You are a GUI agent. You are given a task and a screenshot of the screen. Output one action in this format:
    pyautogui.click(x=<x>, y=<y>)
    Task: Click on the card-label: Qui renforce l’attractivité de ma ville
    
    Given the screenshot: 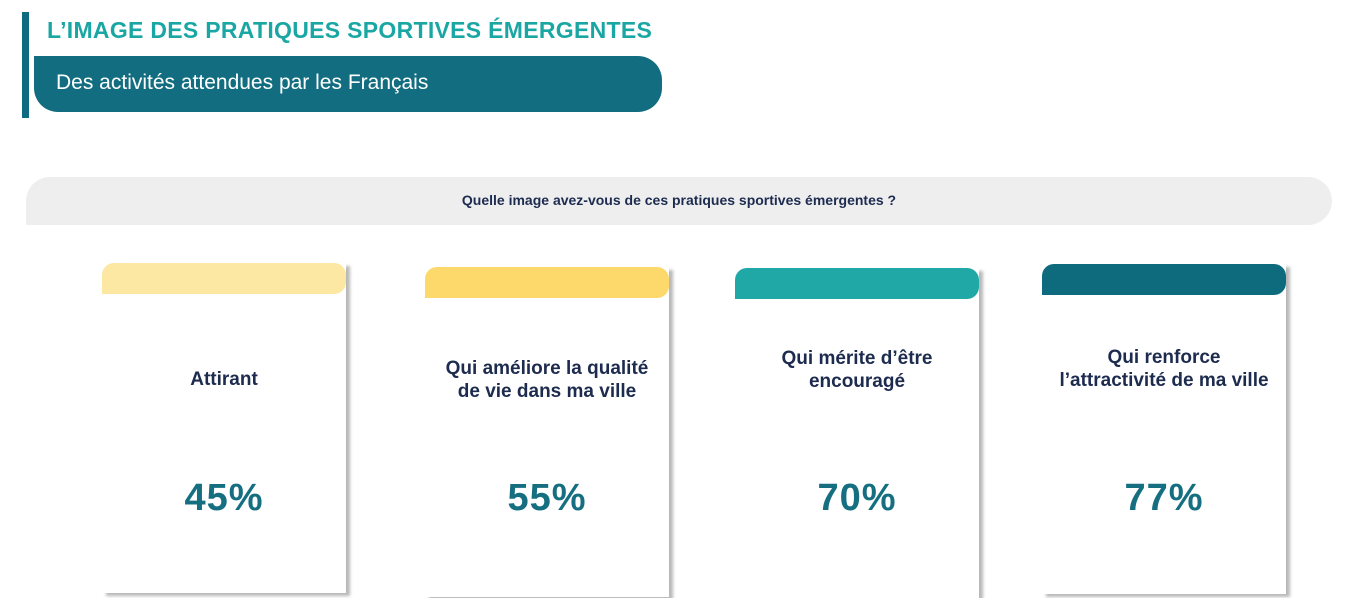 What is the action you would take?
    pyautogui.click(x=1164, y=369)
    